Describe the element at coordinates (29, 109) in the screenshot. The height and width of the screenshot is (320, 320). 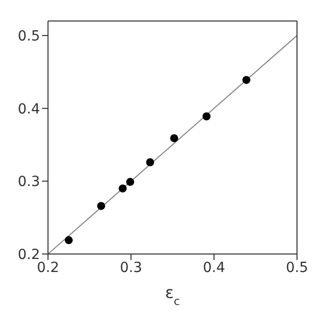
I see `y-tick-label: 0.4` at that location.